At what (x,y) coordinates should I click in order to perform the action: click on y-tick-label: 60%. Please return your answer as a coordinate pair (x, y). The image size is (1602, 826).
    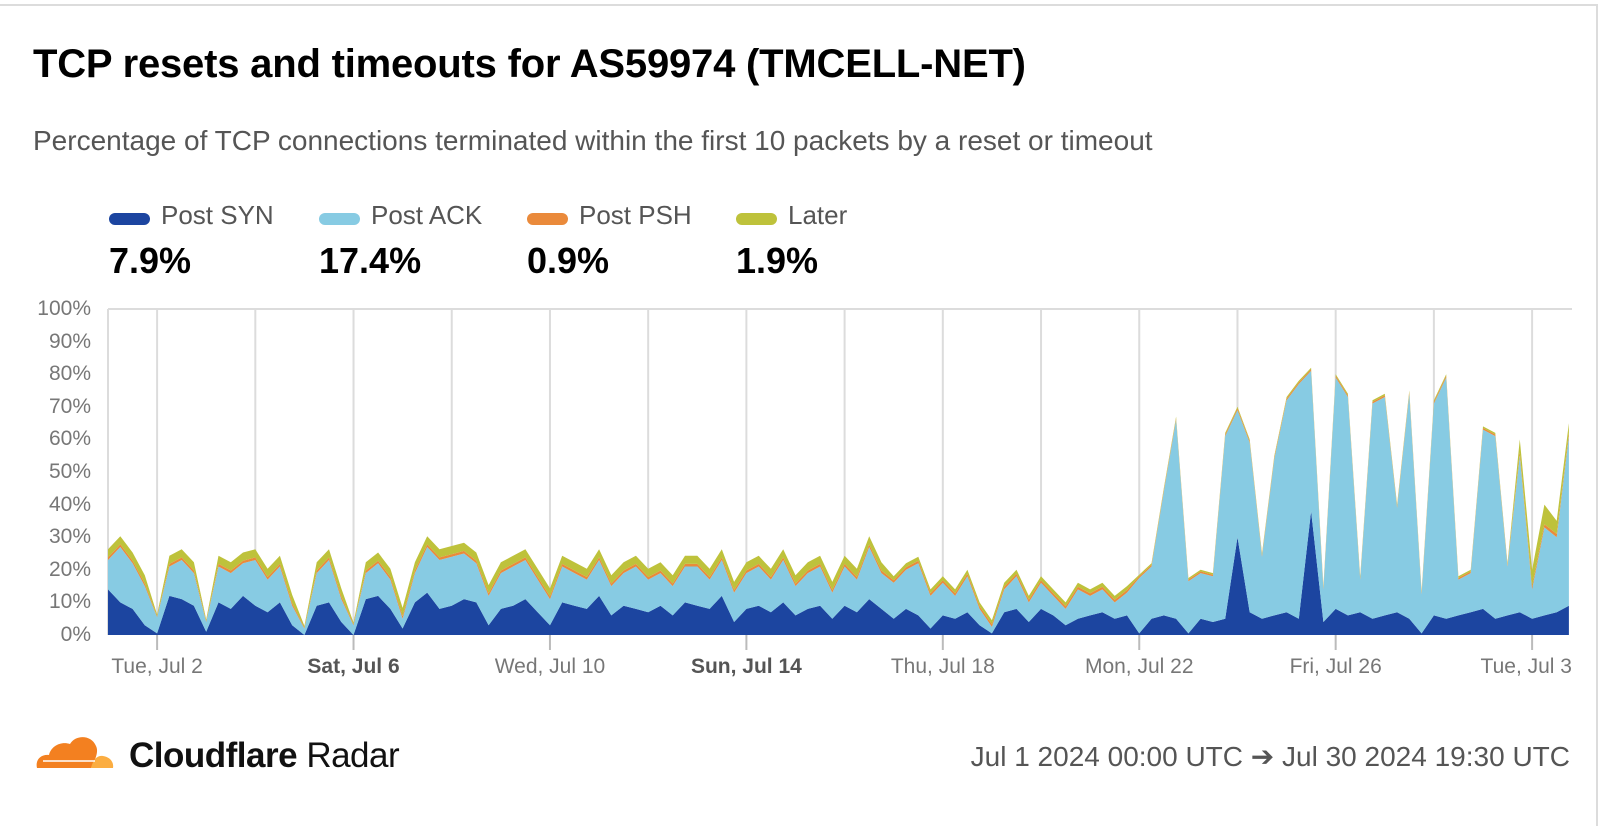
    Looking at the image, I should click on (69, 439).